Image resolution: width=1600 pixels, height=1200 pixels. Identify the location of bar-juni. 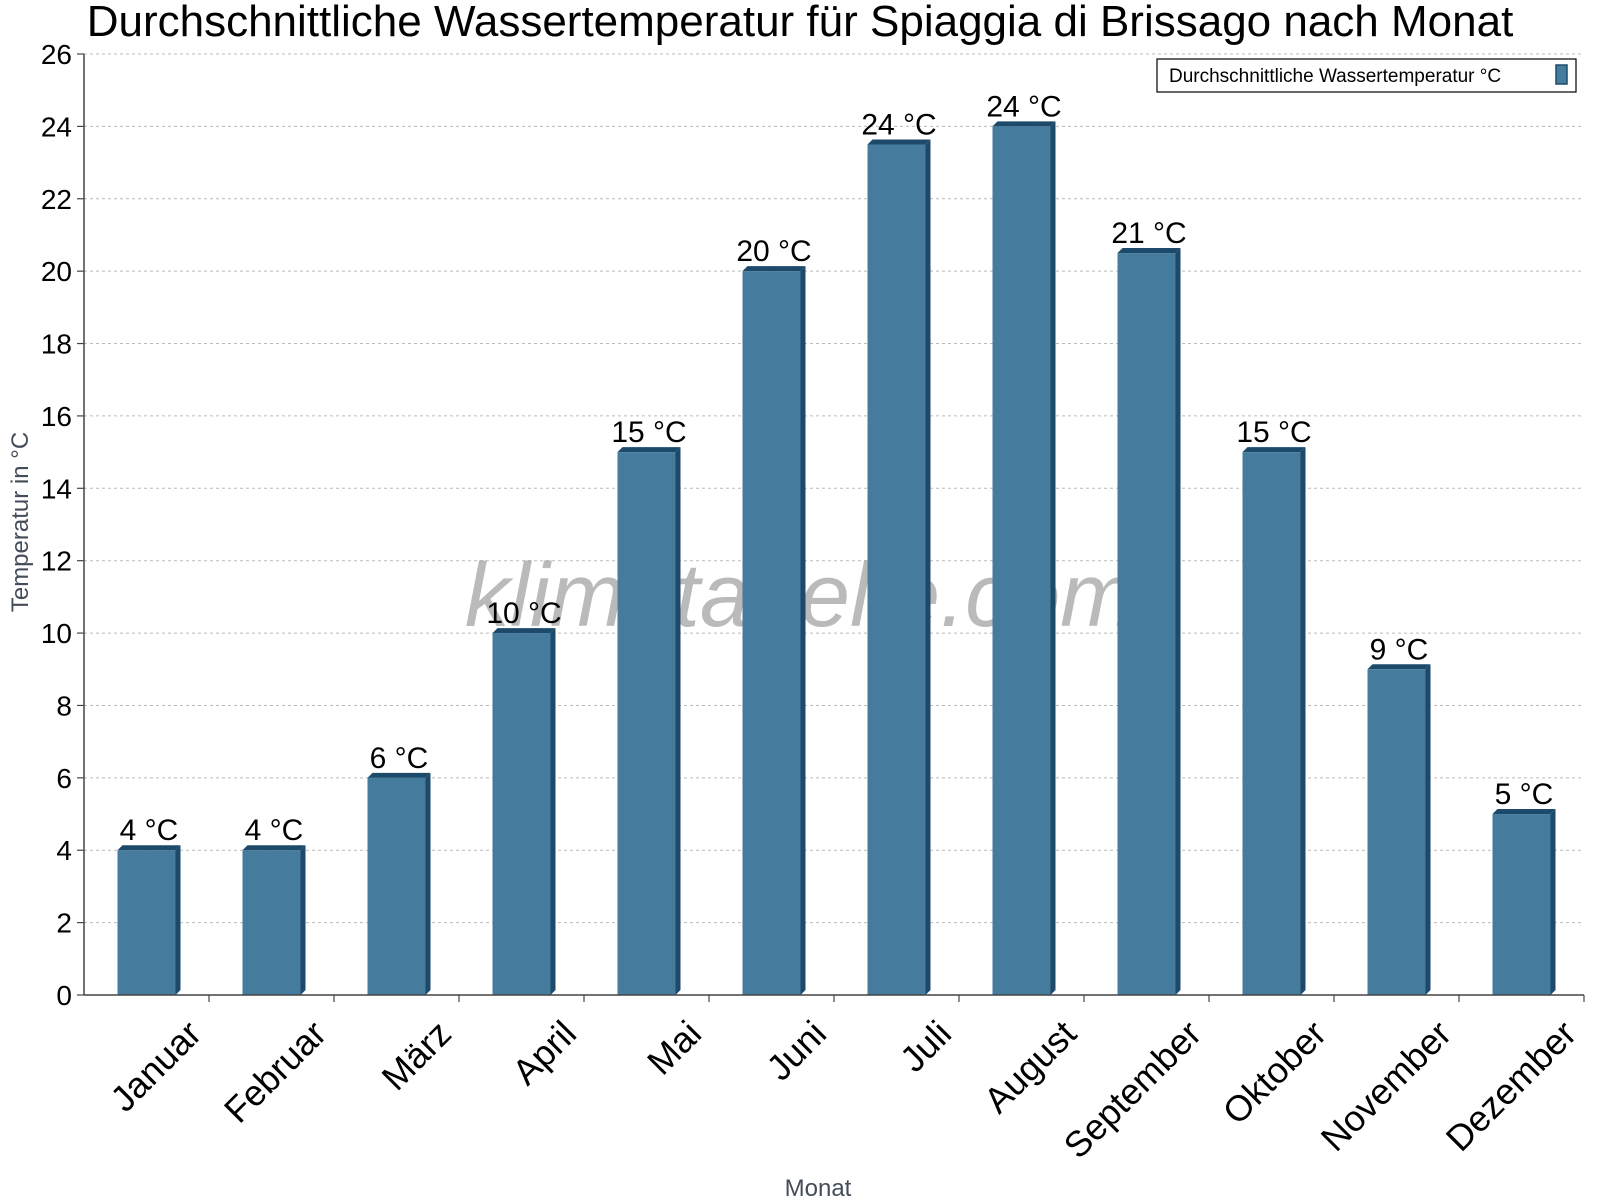
(774, 631).